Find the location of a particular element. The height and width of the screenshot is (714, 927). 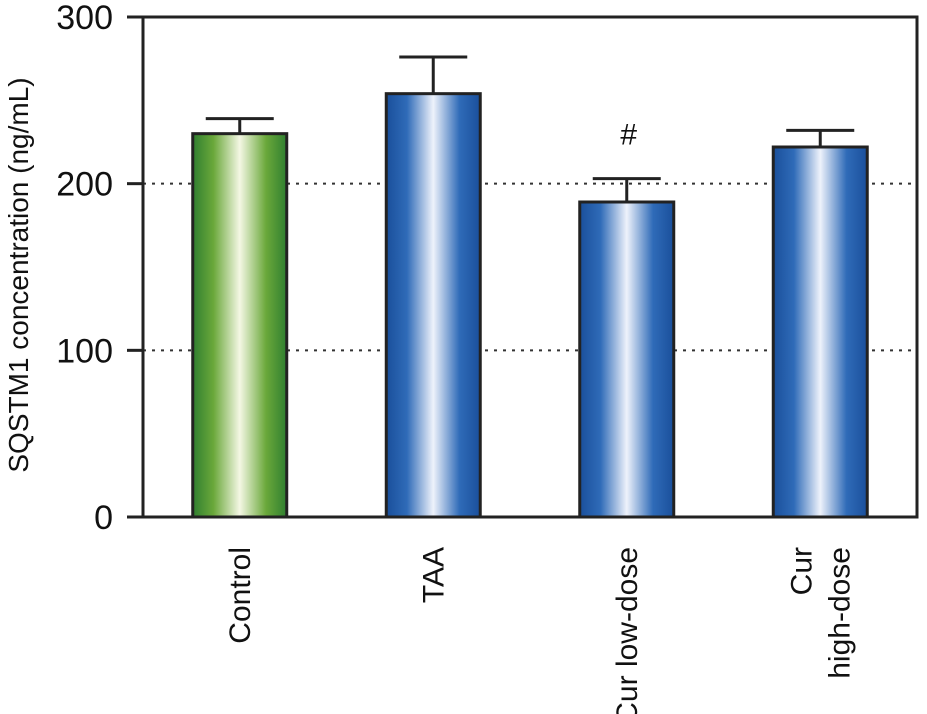

y-axis-ticks is located at coordinates (135, 267).